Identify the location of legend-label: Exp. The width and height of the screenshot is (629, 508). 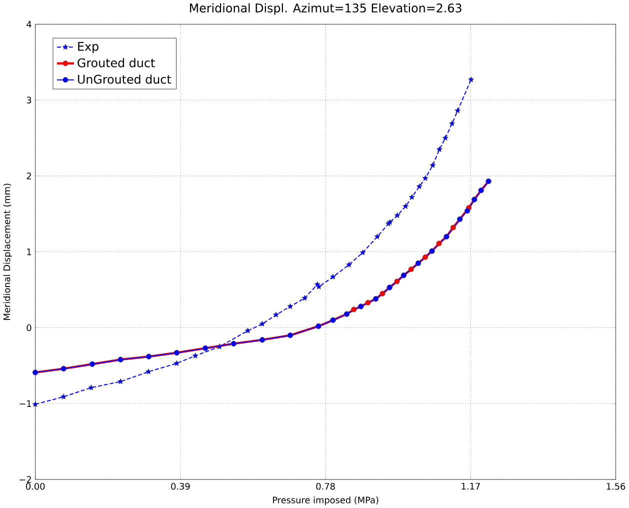
(88, 47).